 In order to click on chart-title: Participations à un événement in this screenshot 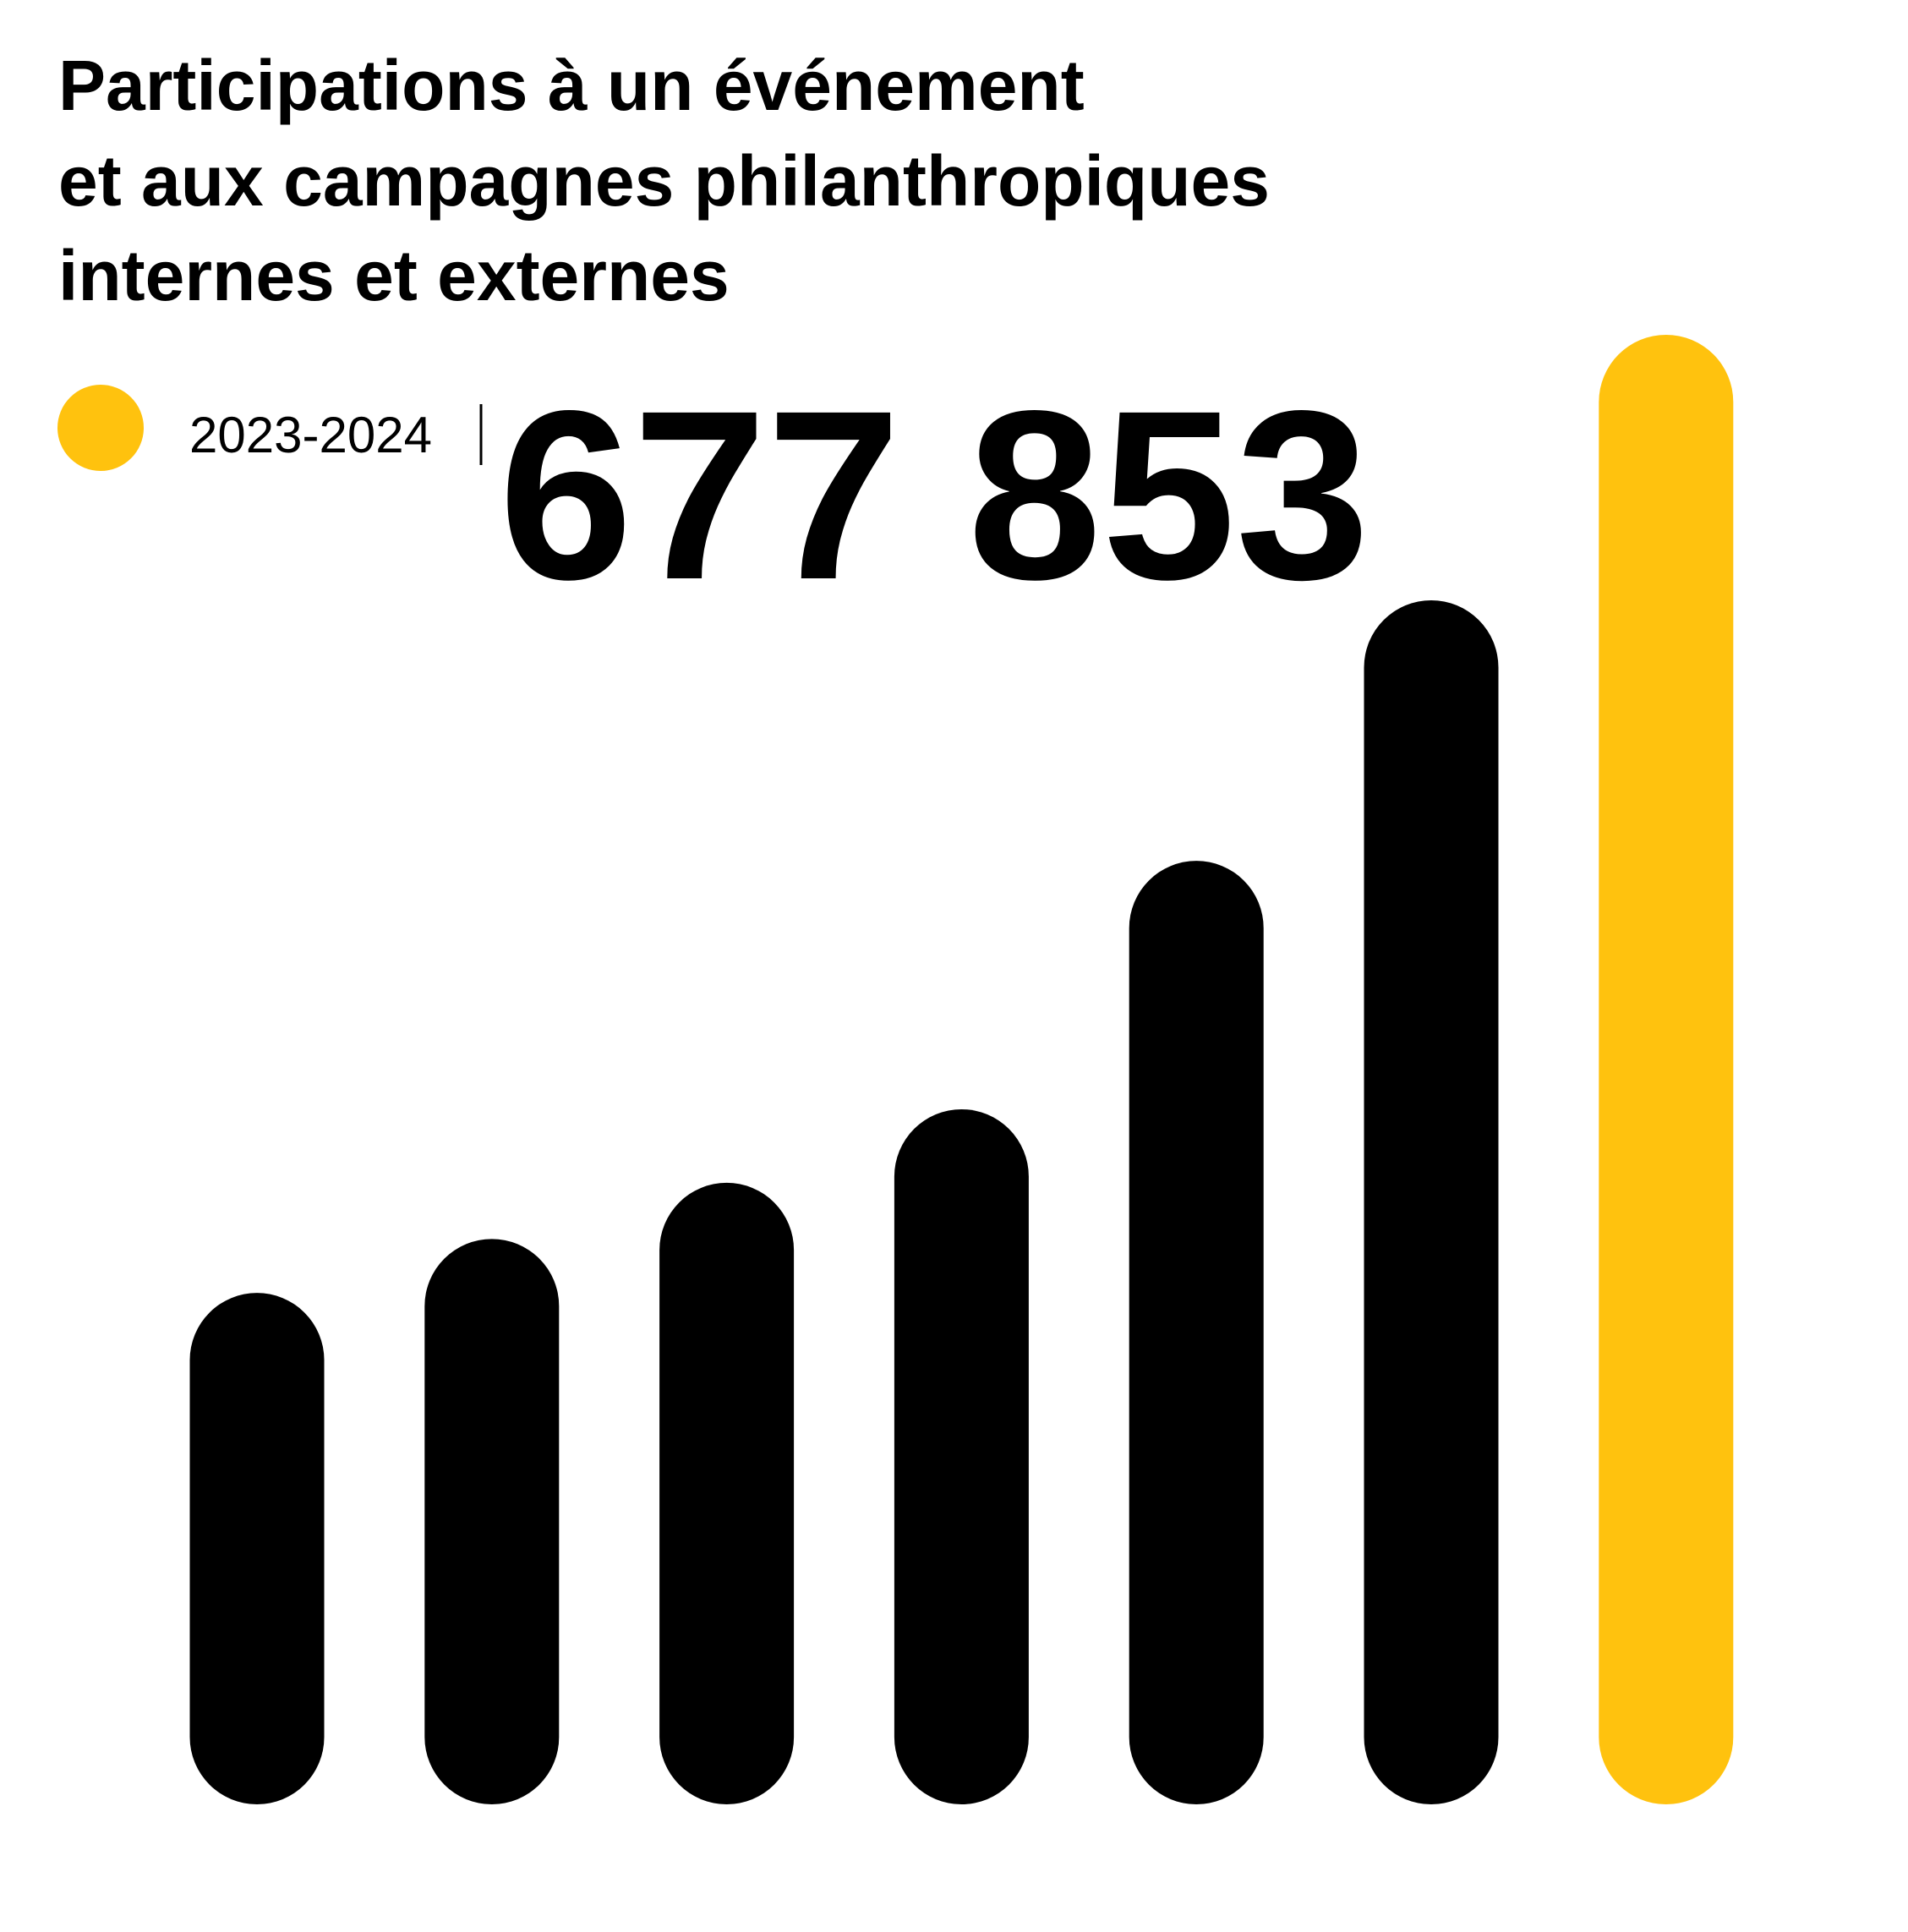, I will do `click(571, 85)`.